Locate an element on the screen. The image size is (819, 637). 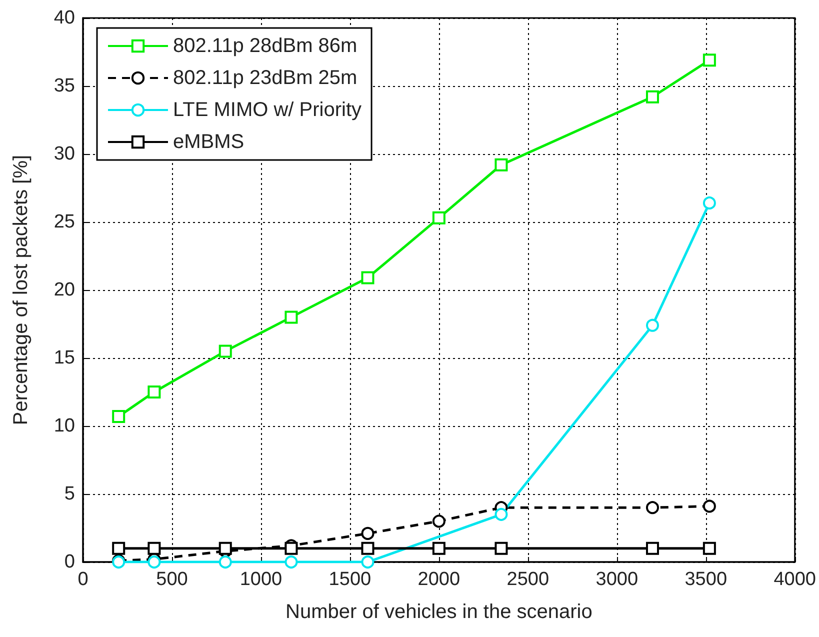
x-tick-label: 1500 is located at coordinates (350, 579).